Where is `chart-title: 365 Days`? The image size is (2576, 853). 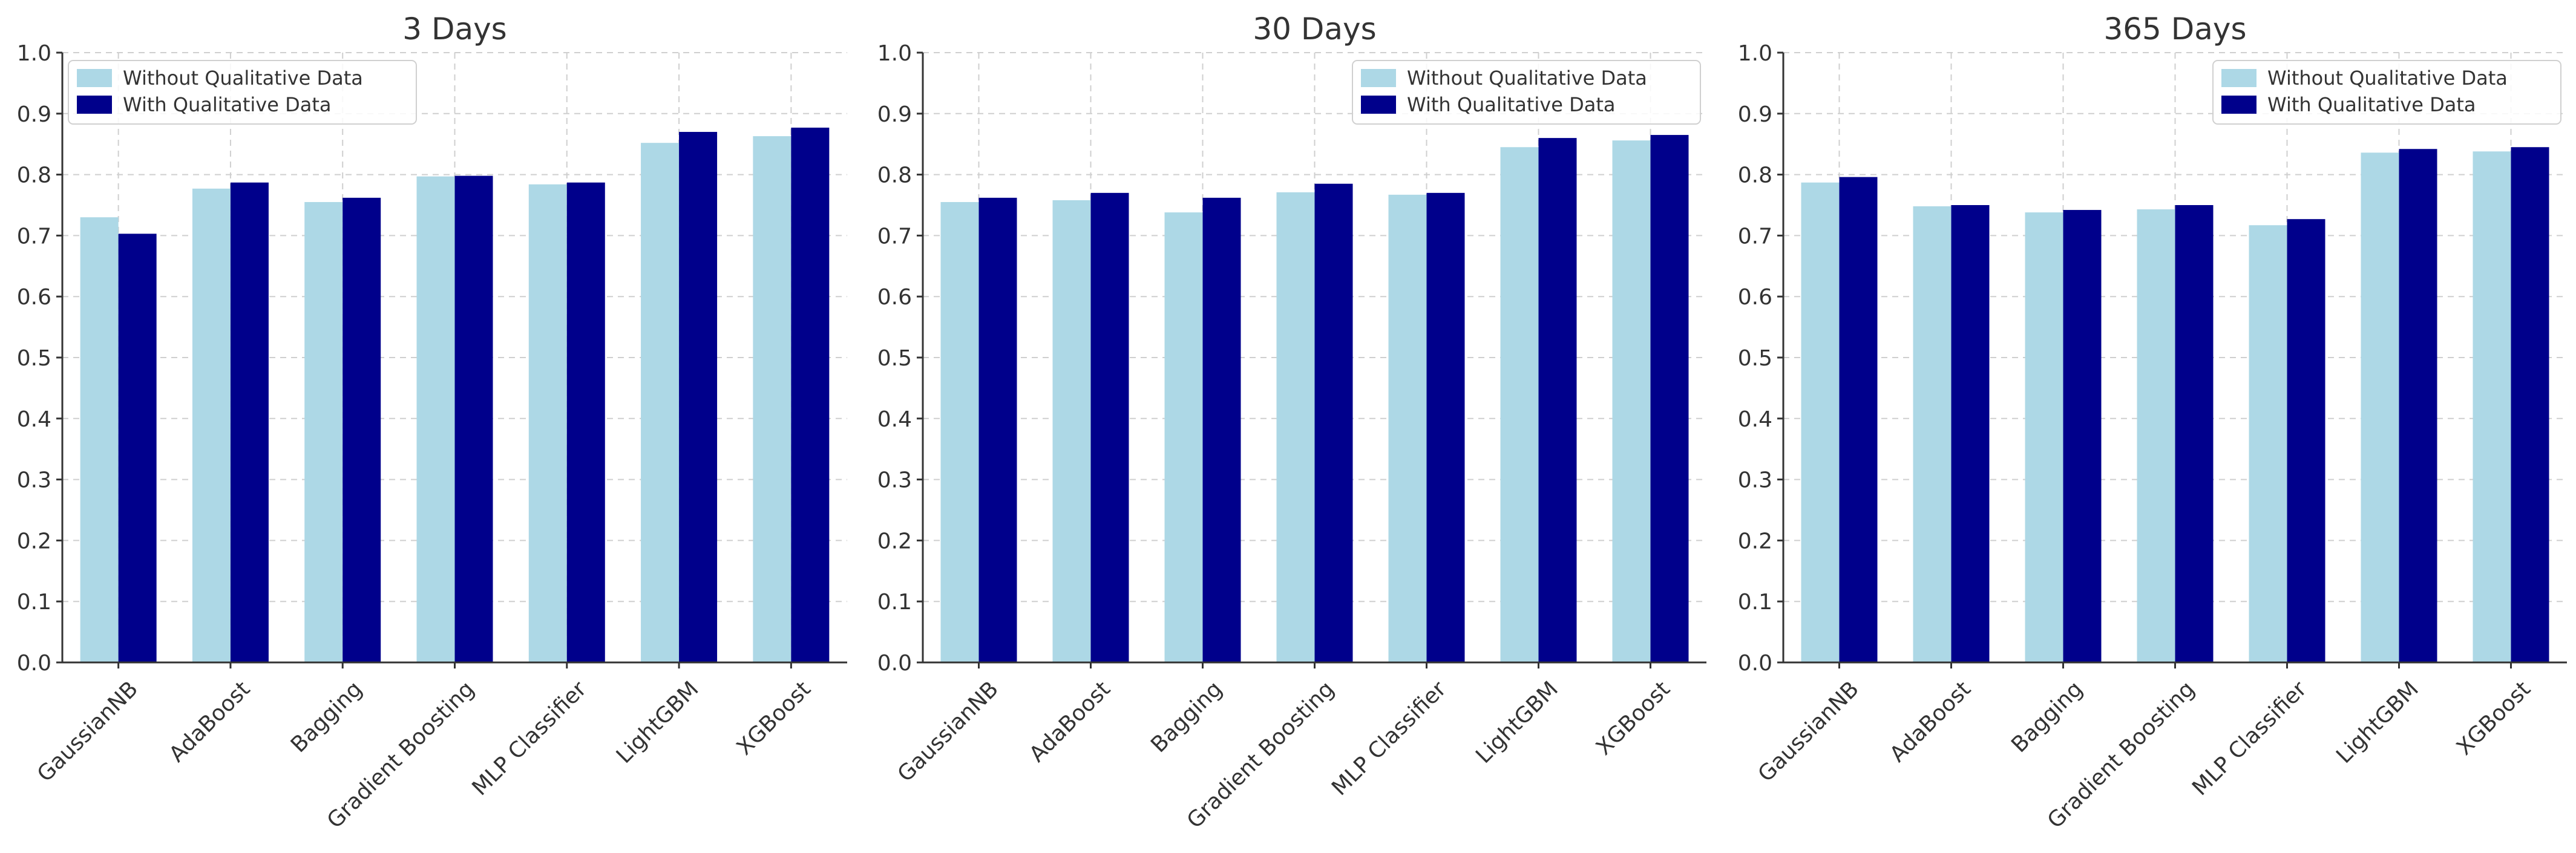
chart-title: 365 Days is located at coordinates (2174, 29).